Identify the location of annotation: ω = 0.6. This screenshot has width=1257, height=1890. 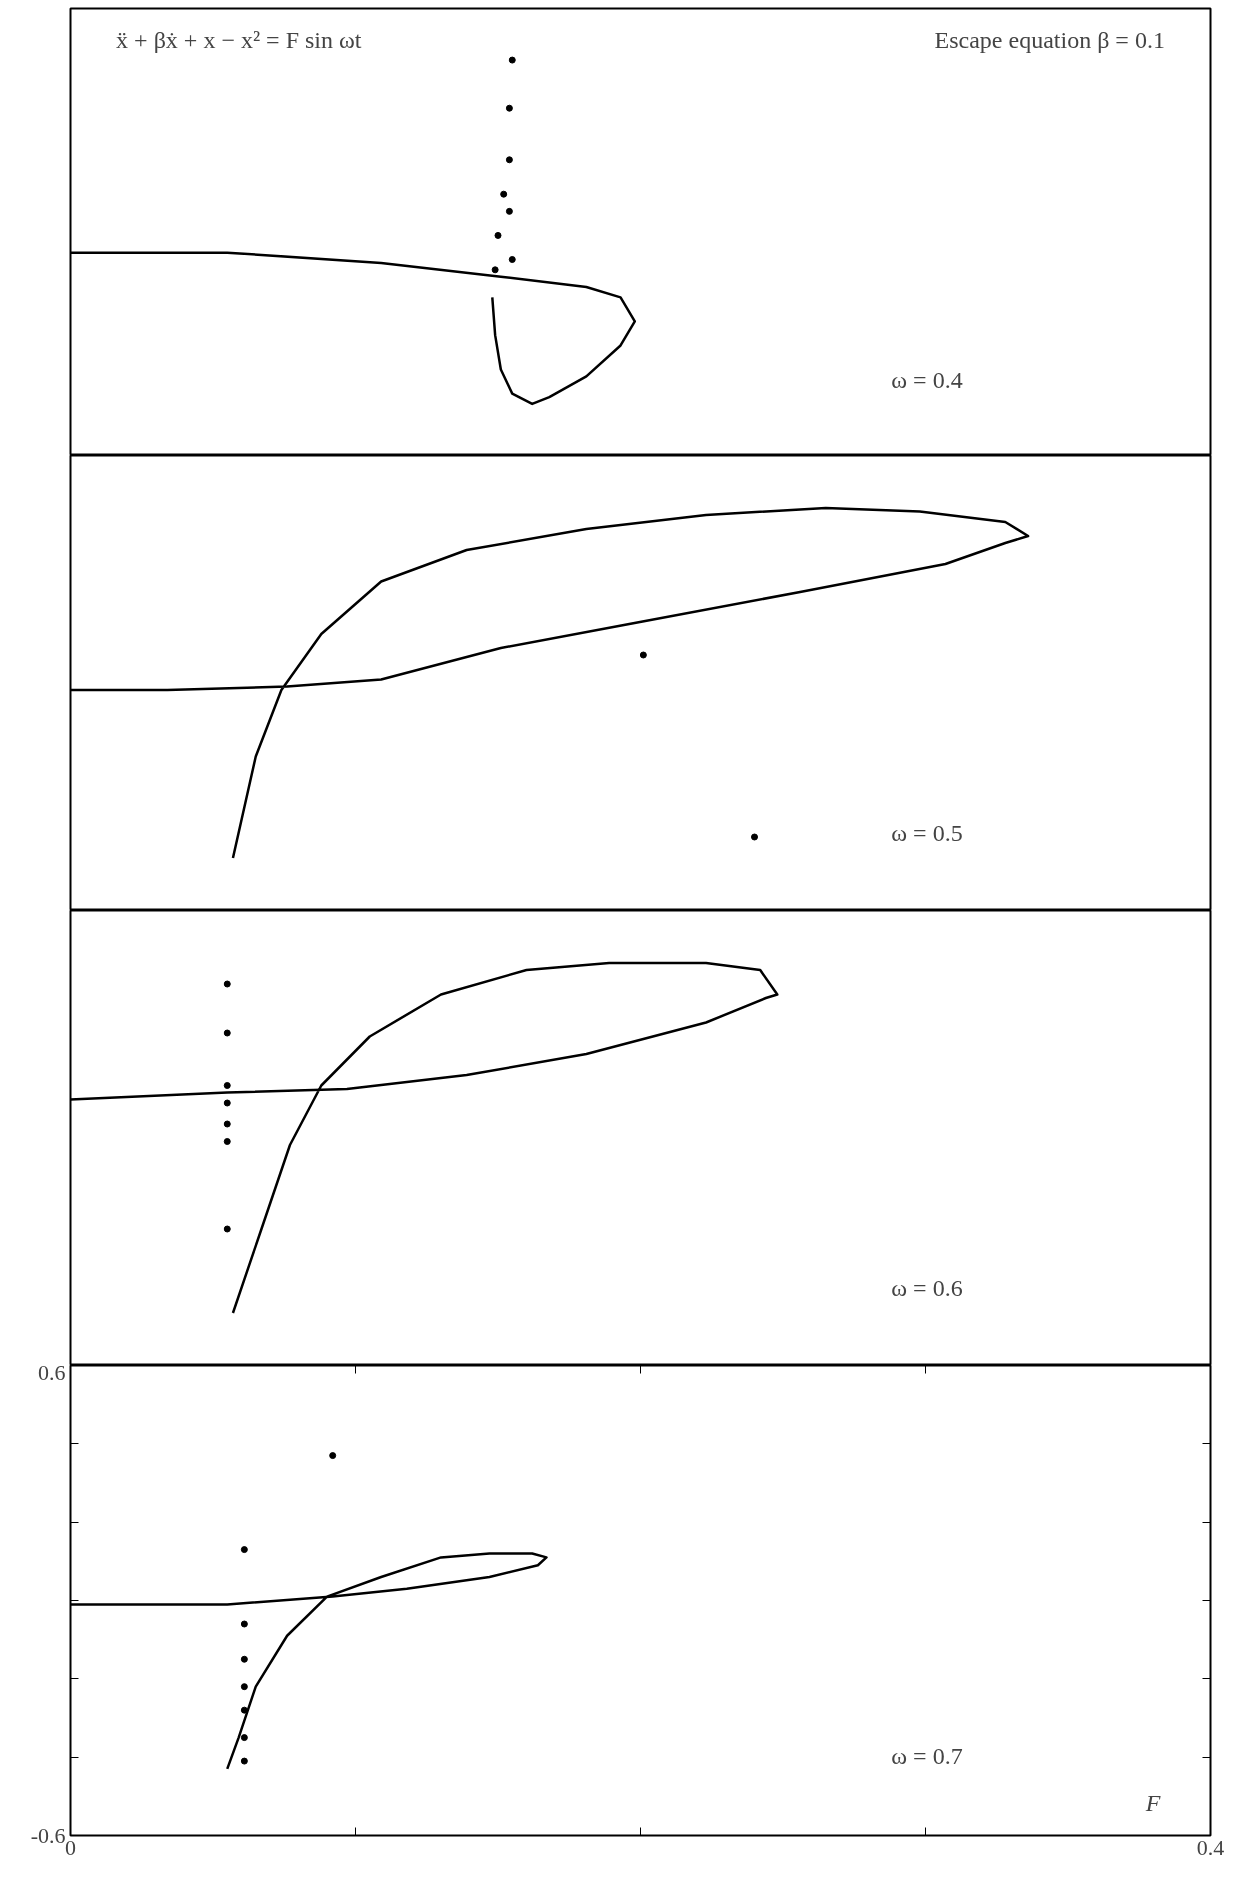
(927, 1288).